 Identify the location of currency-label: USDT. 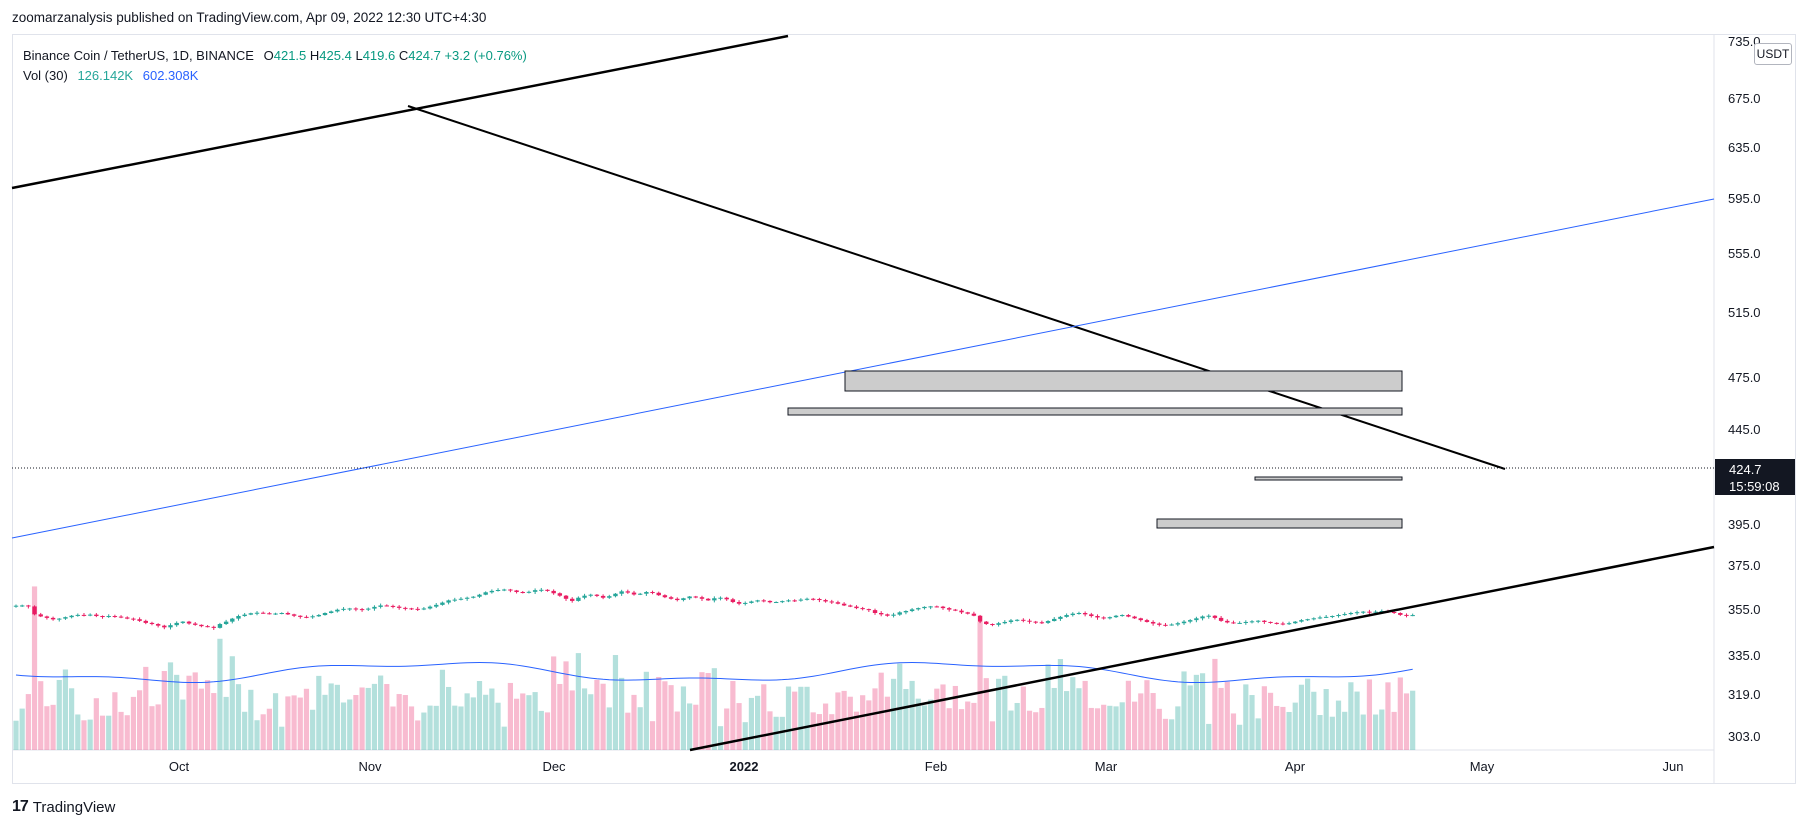
(1773, 54).